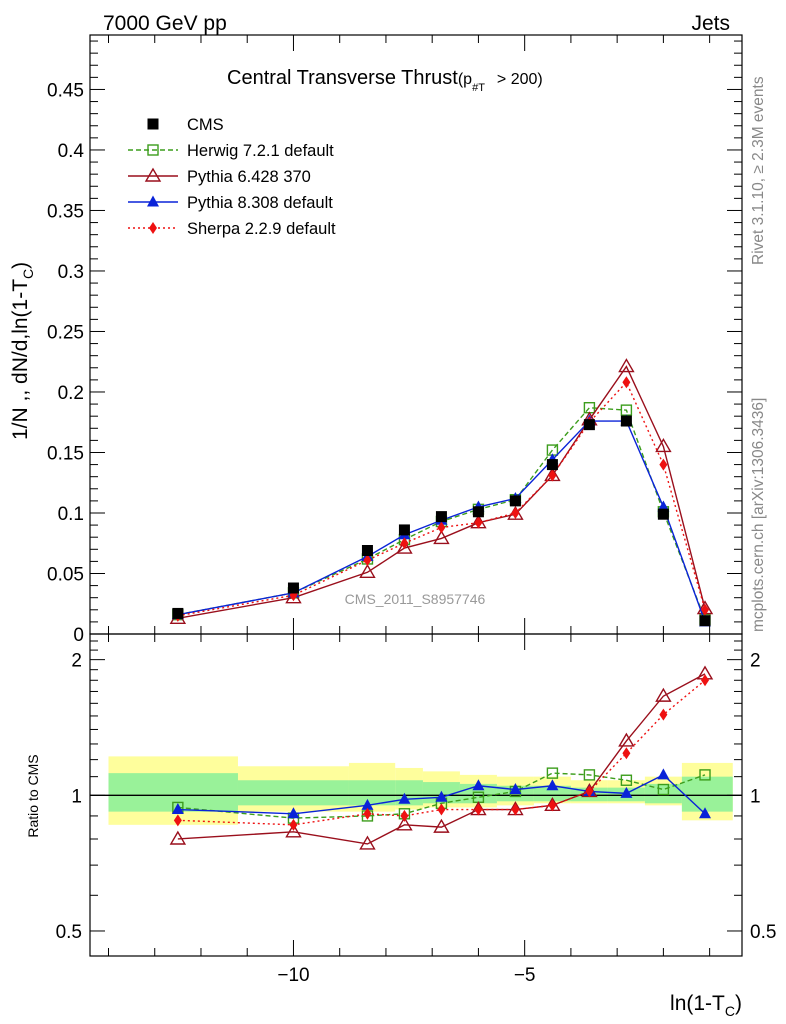  Describe the element at coordinates (165, 23) in the screenshot. I see `header-left: 7000 GeV pp` at that location.